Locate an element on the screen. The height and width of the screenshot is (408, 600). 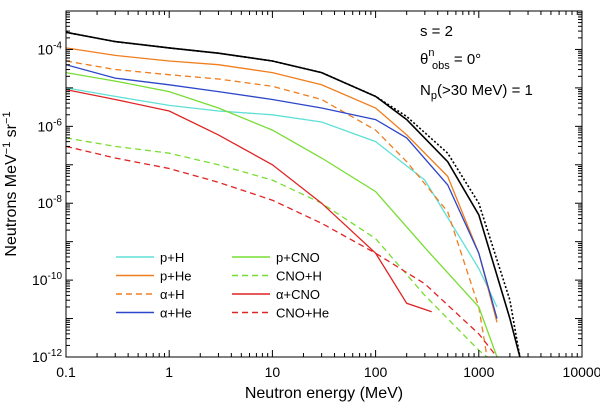
y-tick-label: 10⁻¹⁰ is located at coordinates (47, 279).